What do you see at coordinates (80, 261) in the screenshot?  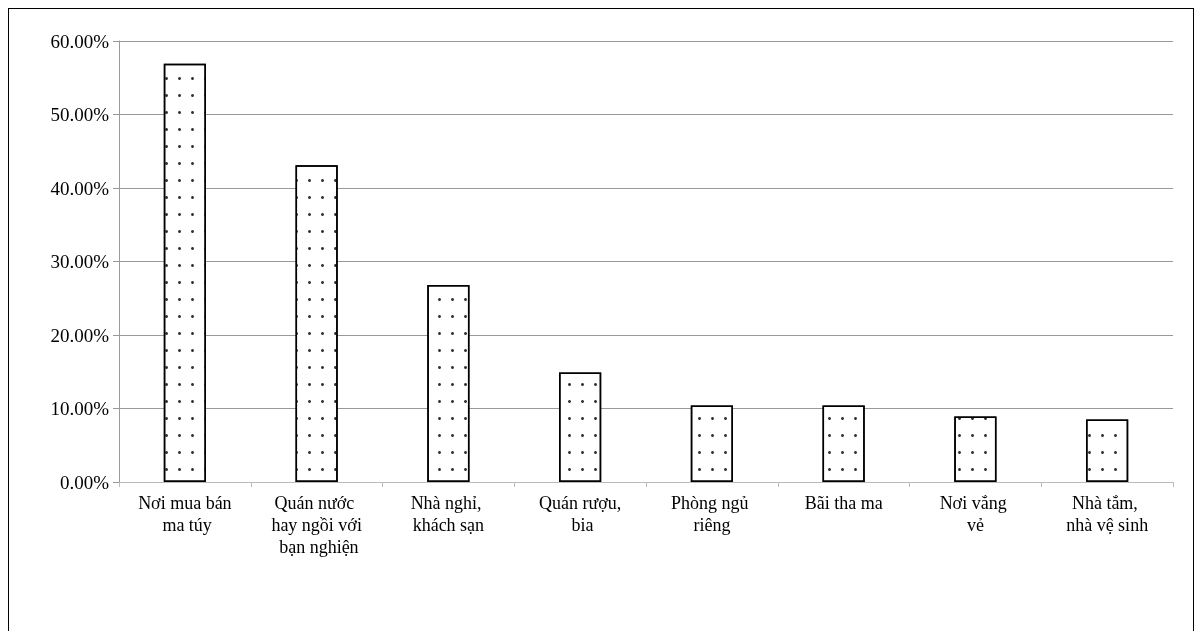 I see `y-tick-label: 30.00%` at bounding box center [80, 261].